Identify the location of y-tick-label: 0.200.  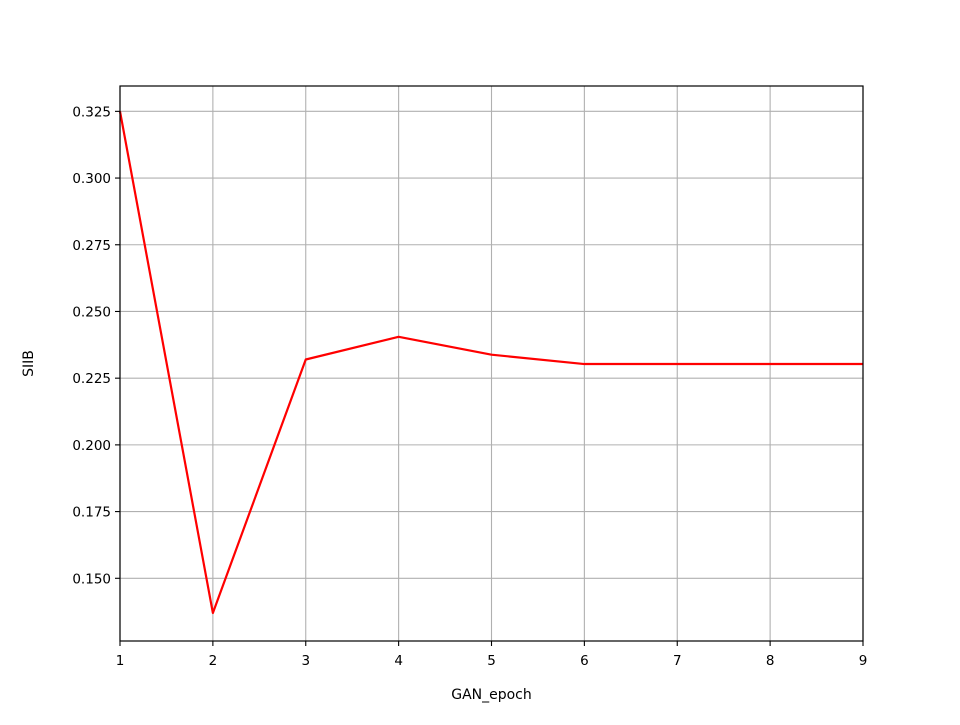
(91, 446).